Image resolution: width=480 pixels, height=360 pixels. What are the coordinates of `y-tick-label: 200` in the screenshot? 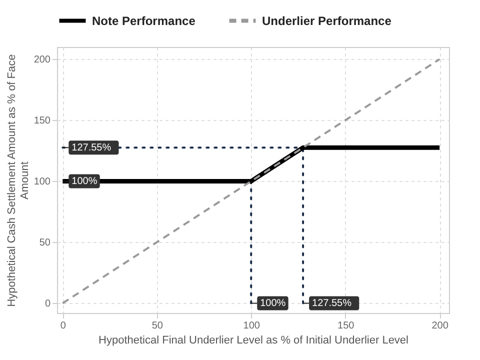 It's located at (42, 60).